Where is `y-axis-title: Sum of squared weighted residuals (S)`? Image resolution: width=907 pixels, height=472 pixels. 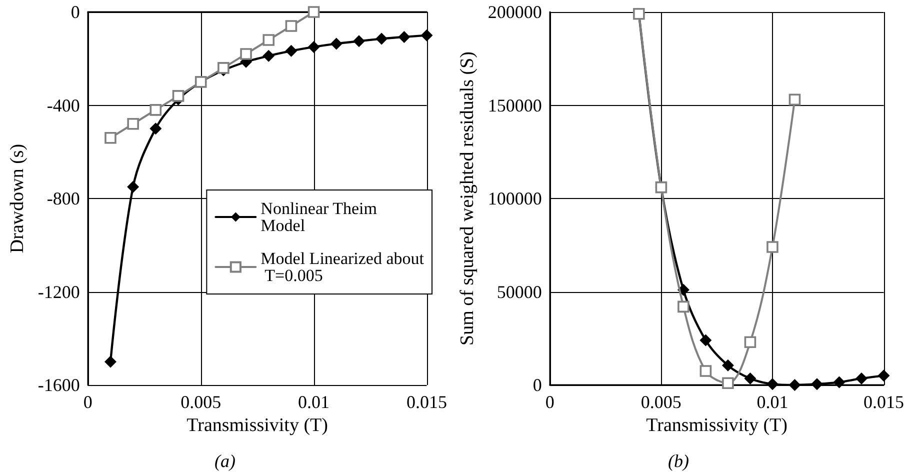
y-axis-title: Sum of squared weighted residuals (S) is located at coordinates (467, 199).